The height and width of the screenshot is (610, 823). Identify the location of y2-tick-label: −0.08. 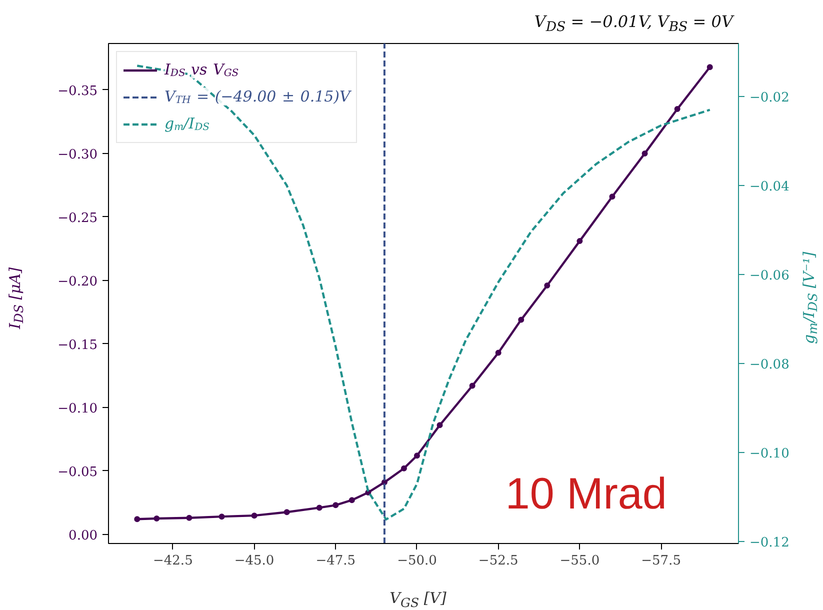
(770, 365).